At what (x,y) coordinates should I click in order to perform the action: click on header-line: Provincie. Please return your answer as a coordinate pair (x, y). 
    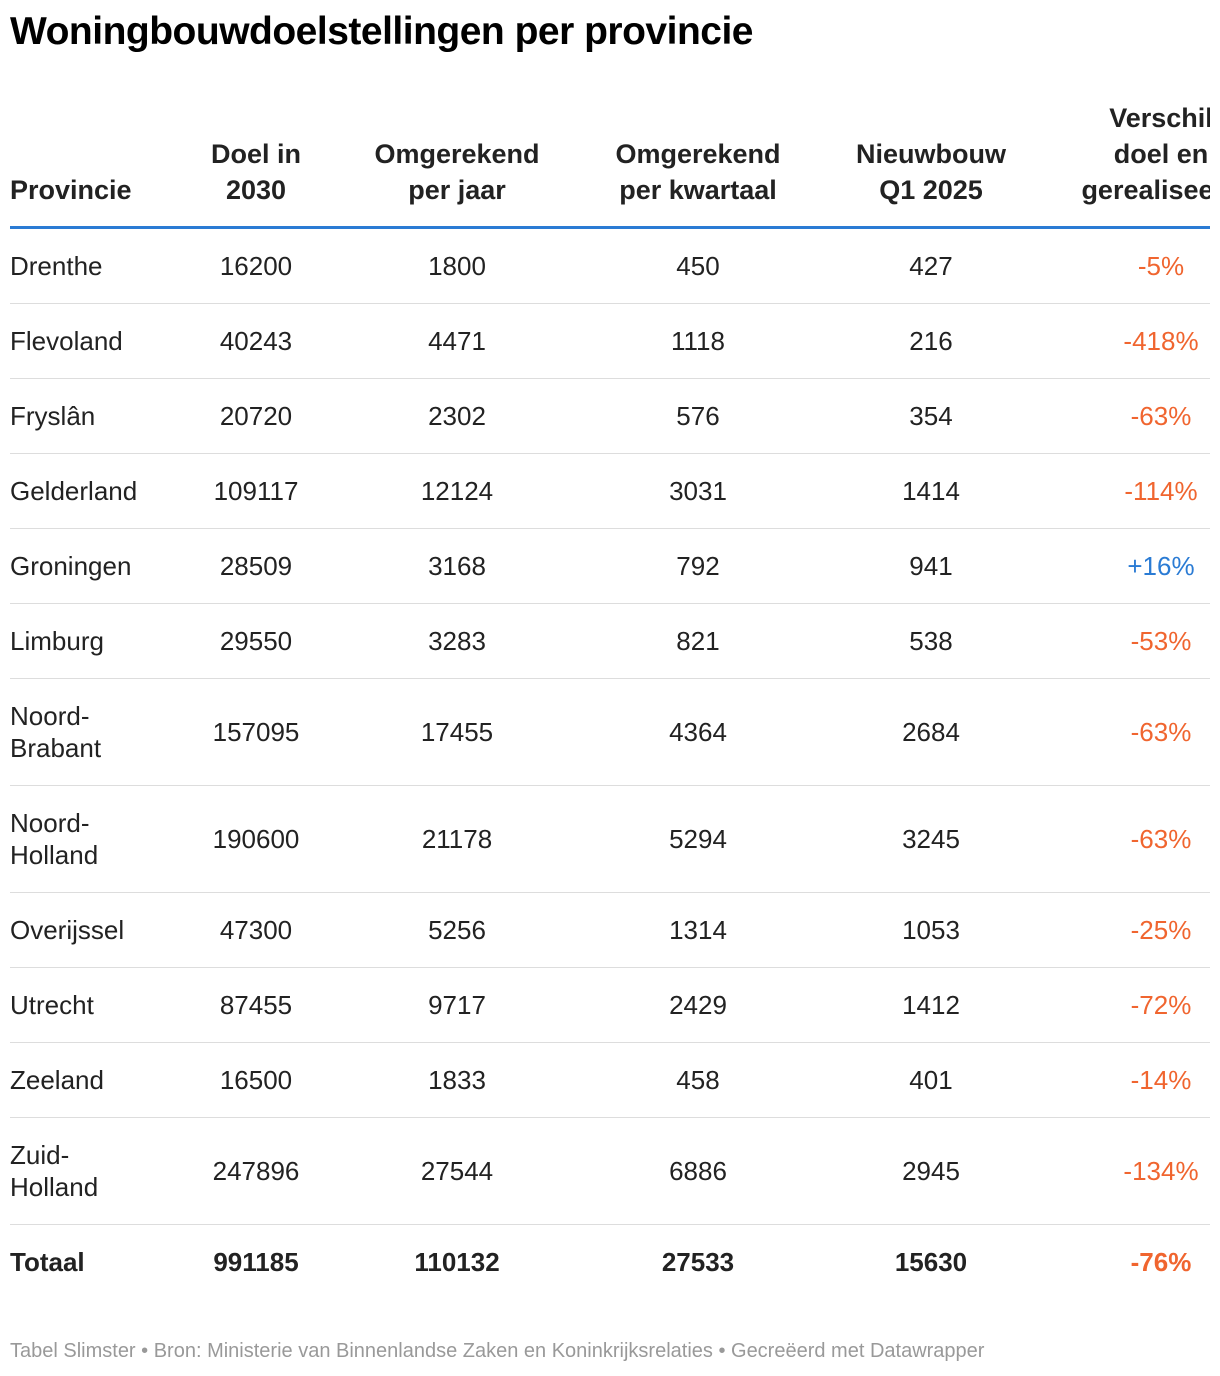
    Looking at the image, I should click on (71, 190).